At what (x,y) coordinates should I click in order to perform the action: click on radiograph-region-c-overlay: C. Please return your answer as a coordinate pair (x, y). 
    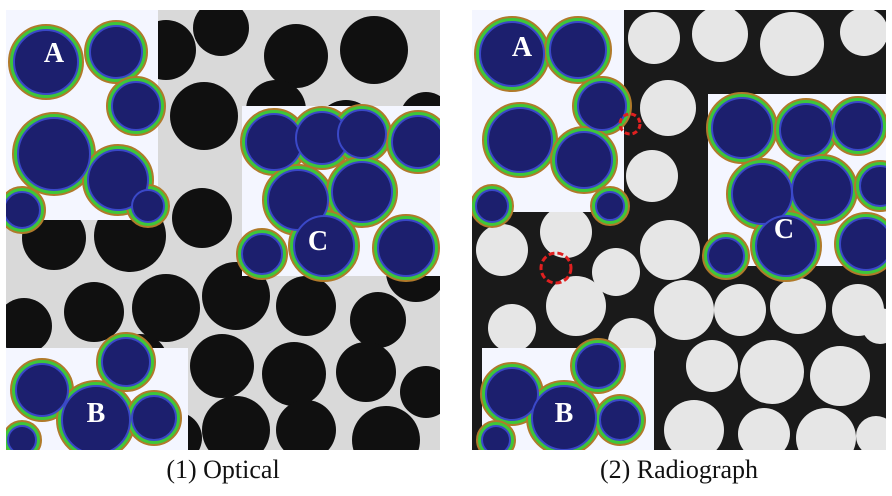
    Looking at the image, I should click on (794, 187).